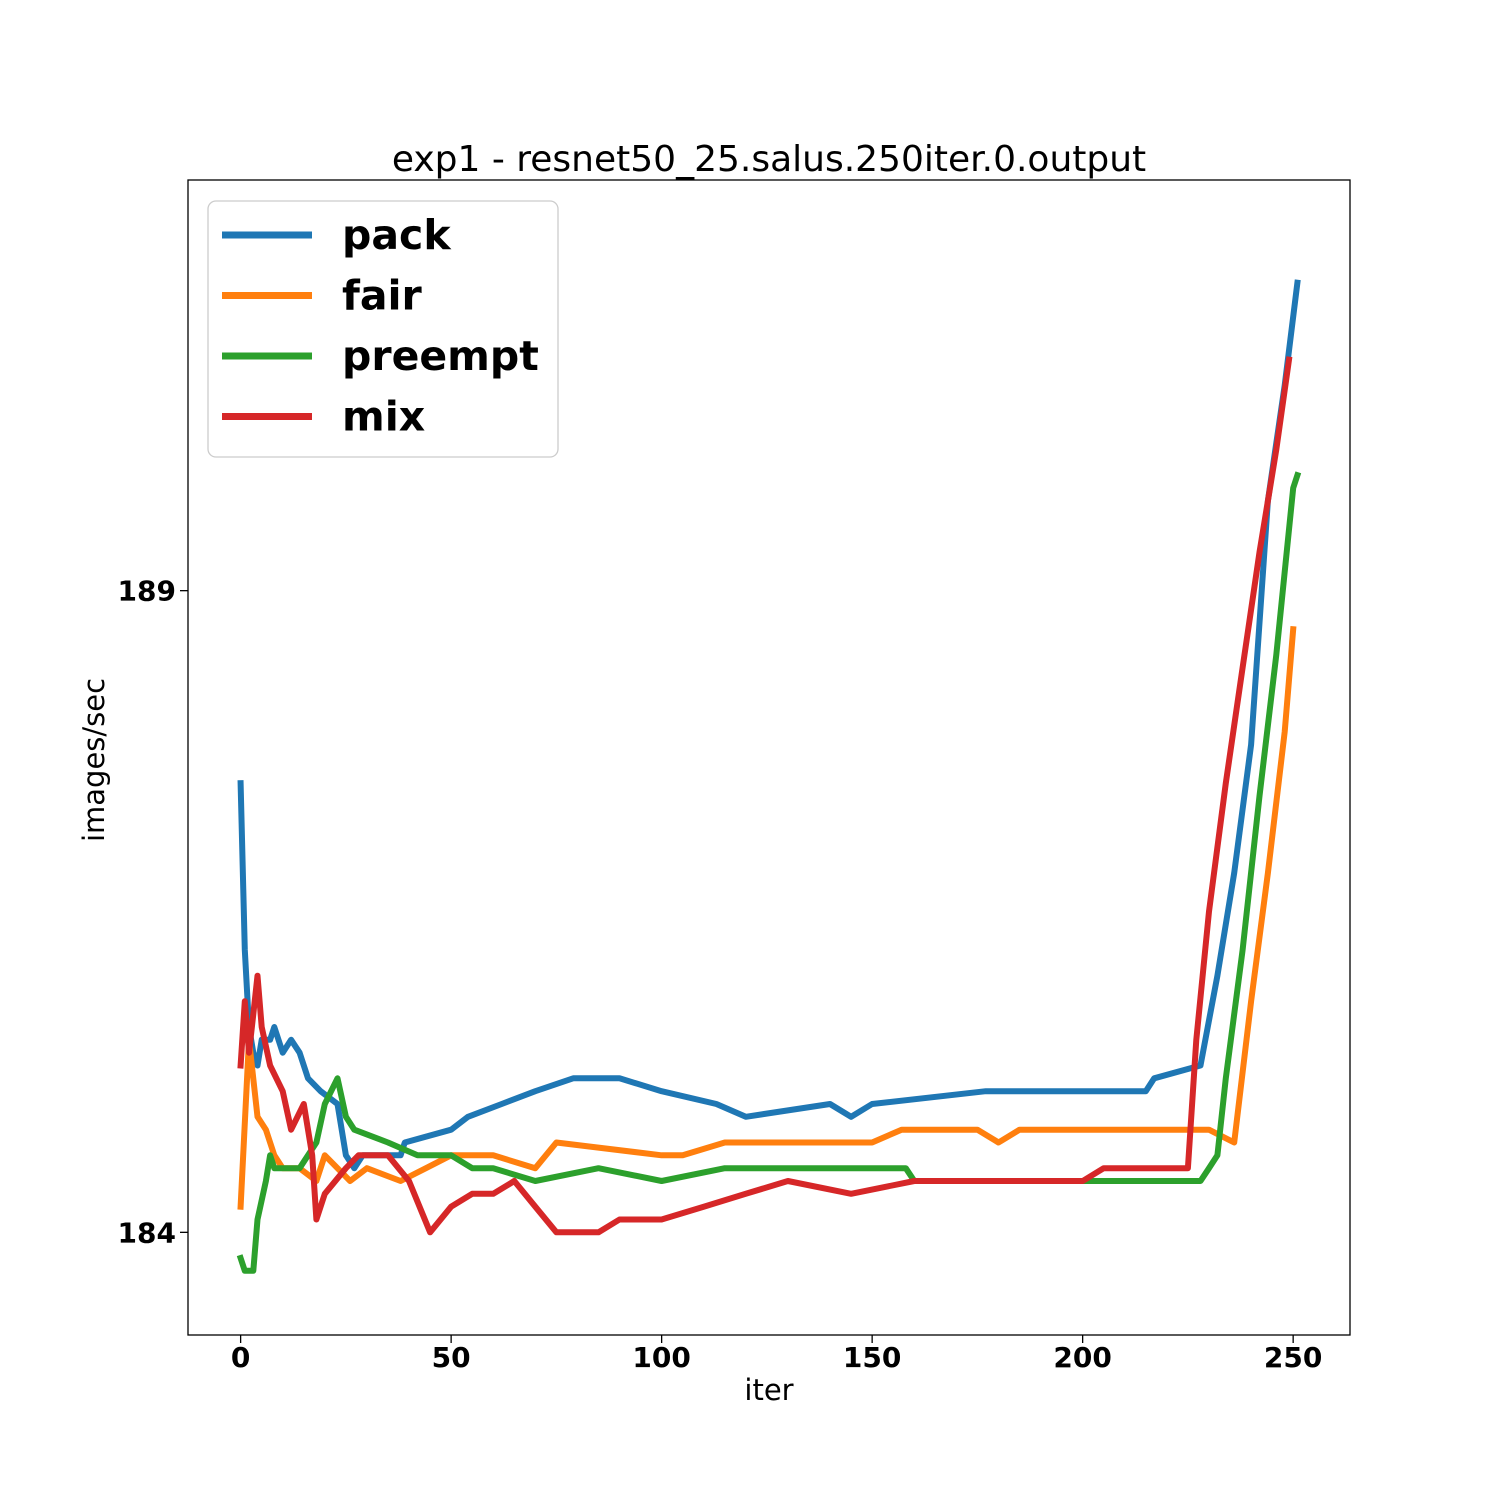  I want to click on legend-items: pack fair preempt mix, so click(380, 326).